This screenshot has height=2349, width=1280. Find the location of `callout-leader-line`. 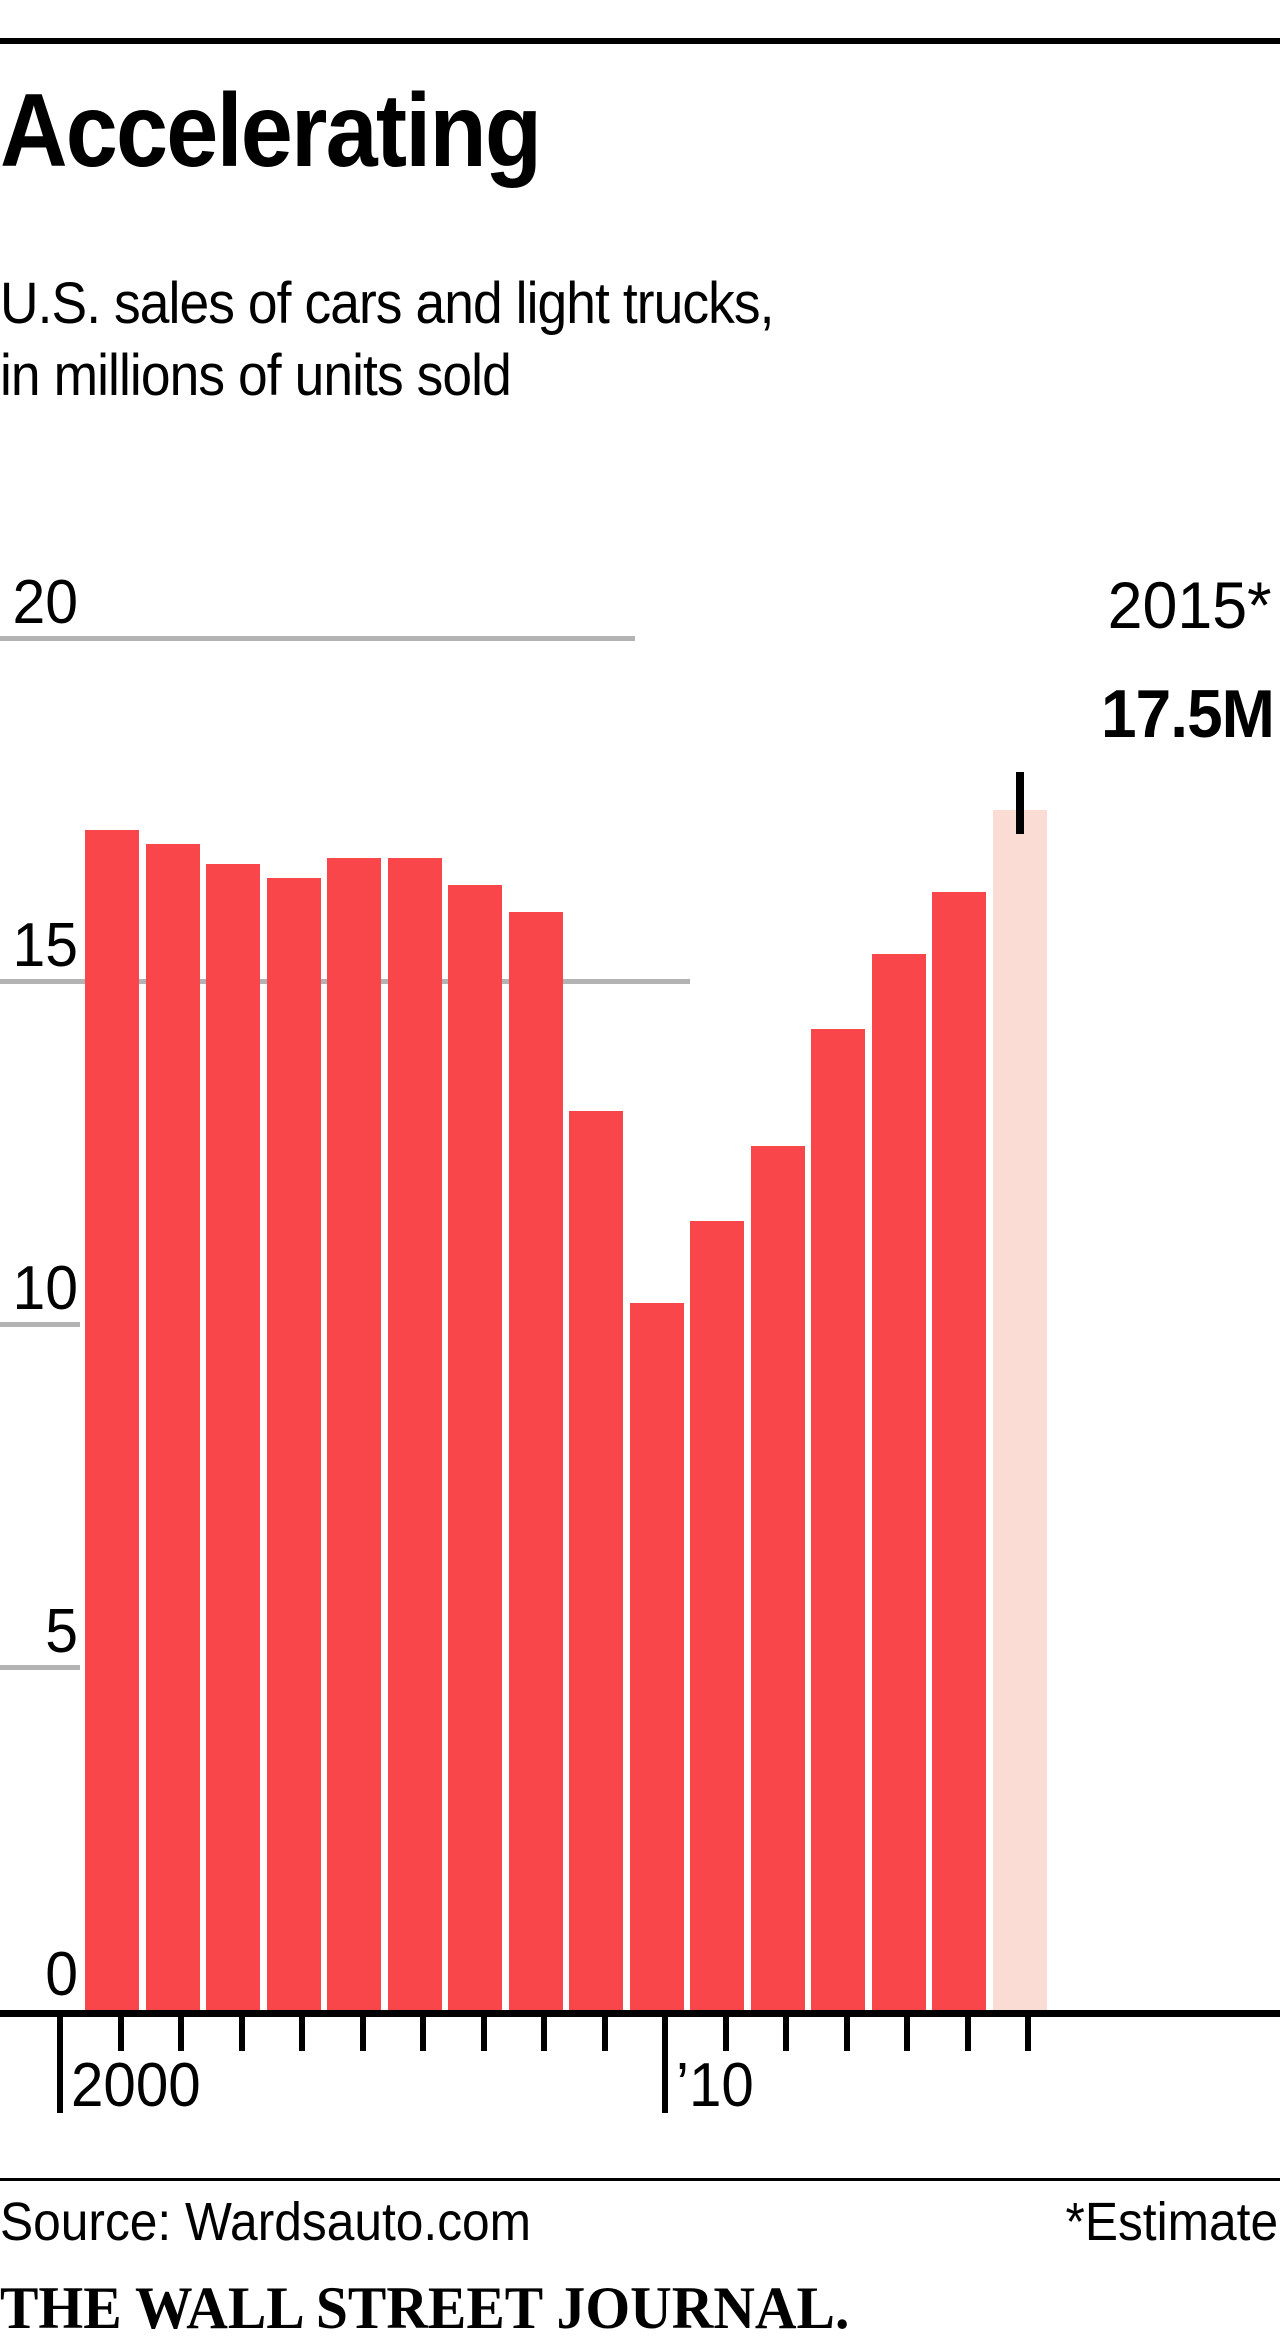

callout-leader-line is located at coordinates (1019, 803).